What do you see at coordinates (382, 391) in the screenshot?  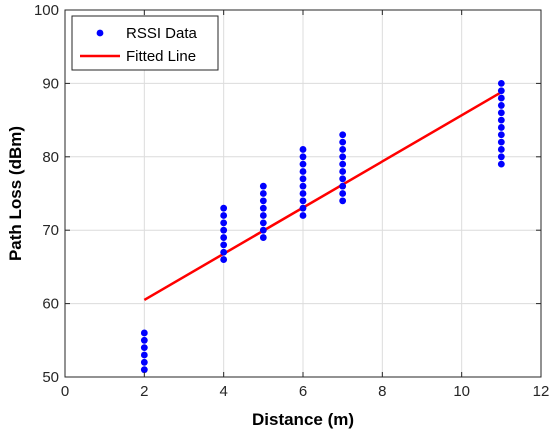 I see `x-tick-label: 8` at bounding box center [382, 391].